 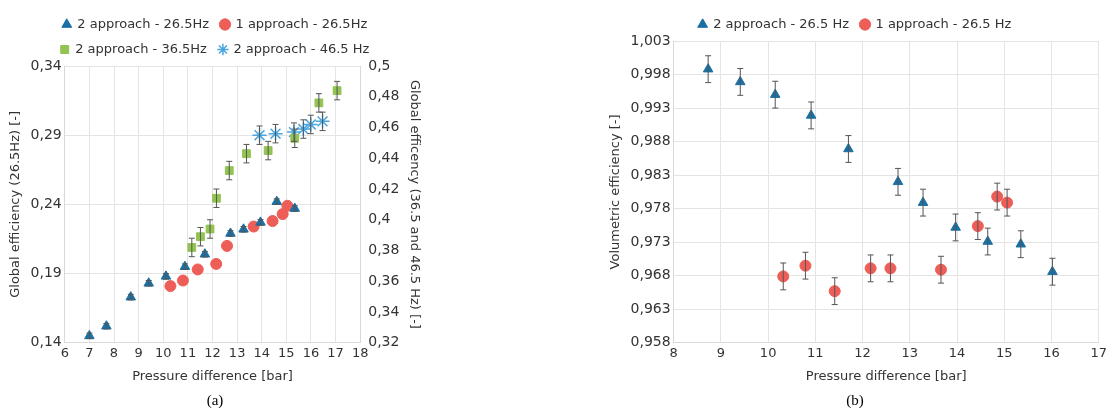 What do you see at coordinates (46, 272) in the screenshot?
I see `y-tick-label: 0,19` at bounding box center [46, 272].